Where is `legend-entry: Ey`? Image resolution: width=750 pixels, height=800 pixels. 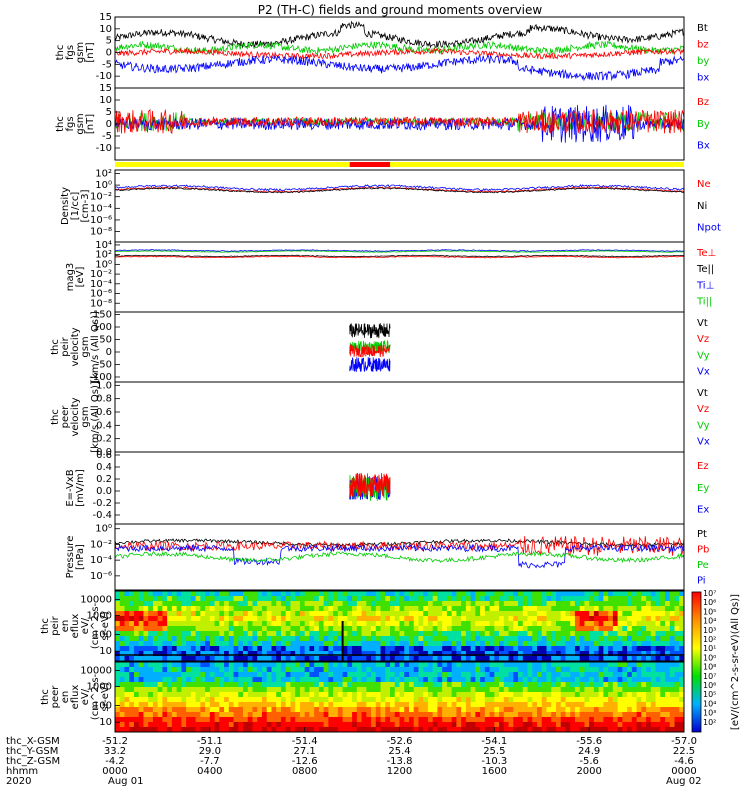 legend-entry: Ey is located at coordinates (703, 488).